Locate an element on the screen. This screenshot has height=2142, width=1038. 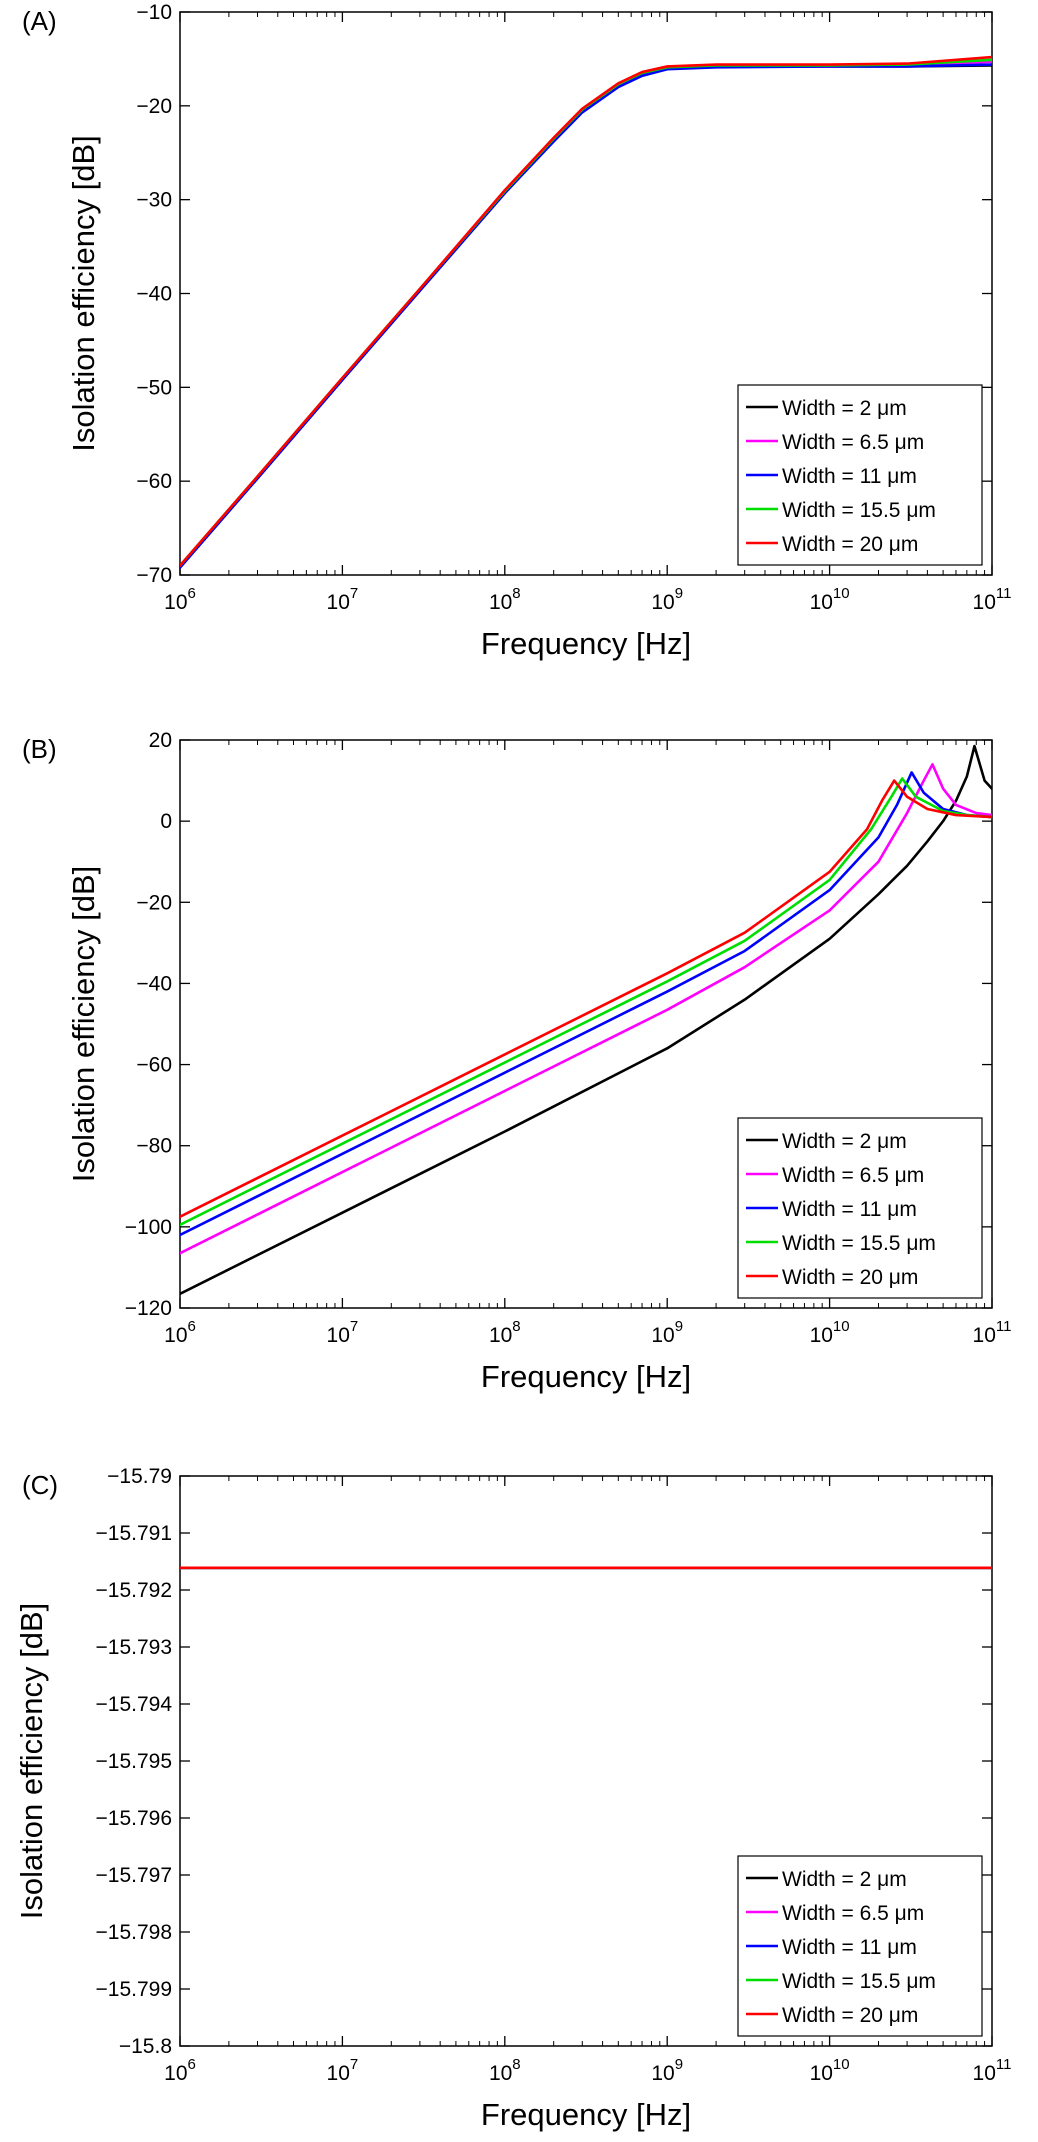
y-tick-label: −15.796 is located at coordinates (134, 1818).